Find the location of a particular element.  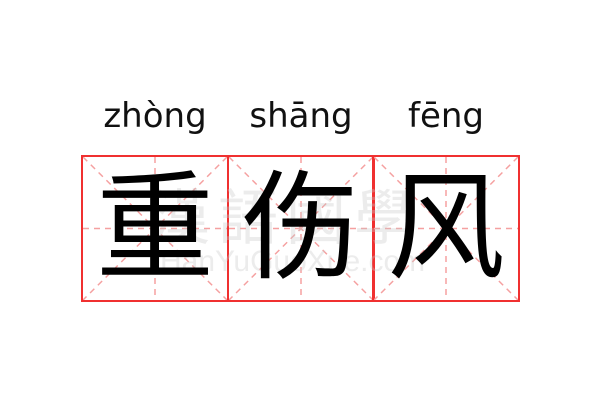

hanzi-character: 重 is located at coordinates (154, 228).